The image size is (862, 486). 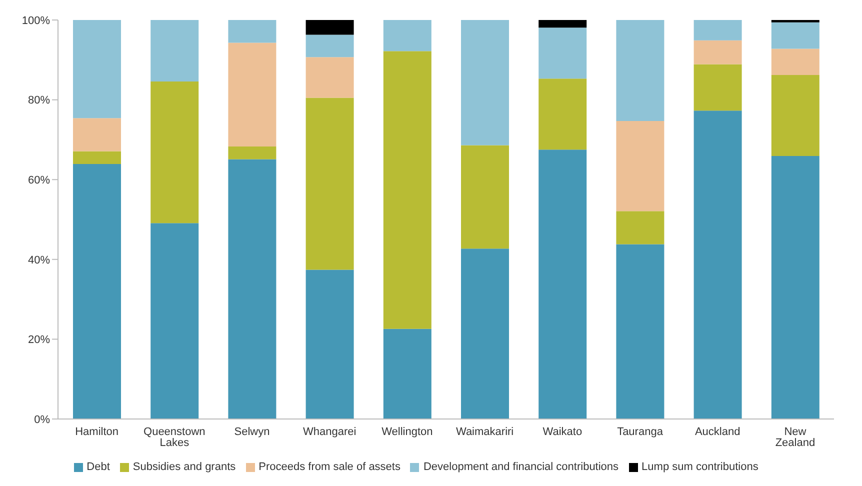 I want to click on x-tick-label: Wellington, so click(x=407, y=432).